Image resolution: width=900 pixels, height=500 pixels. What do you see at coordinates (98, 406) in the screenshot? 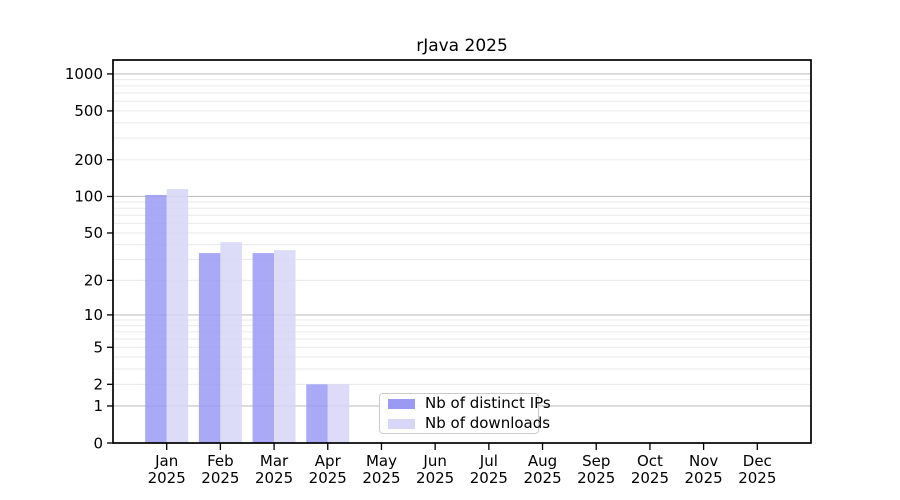
I see `y-tick-label: 1` at bounding box center [98, 406].